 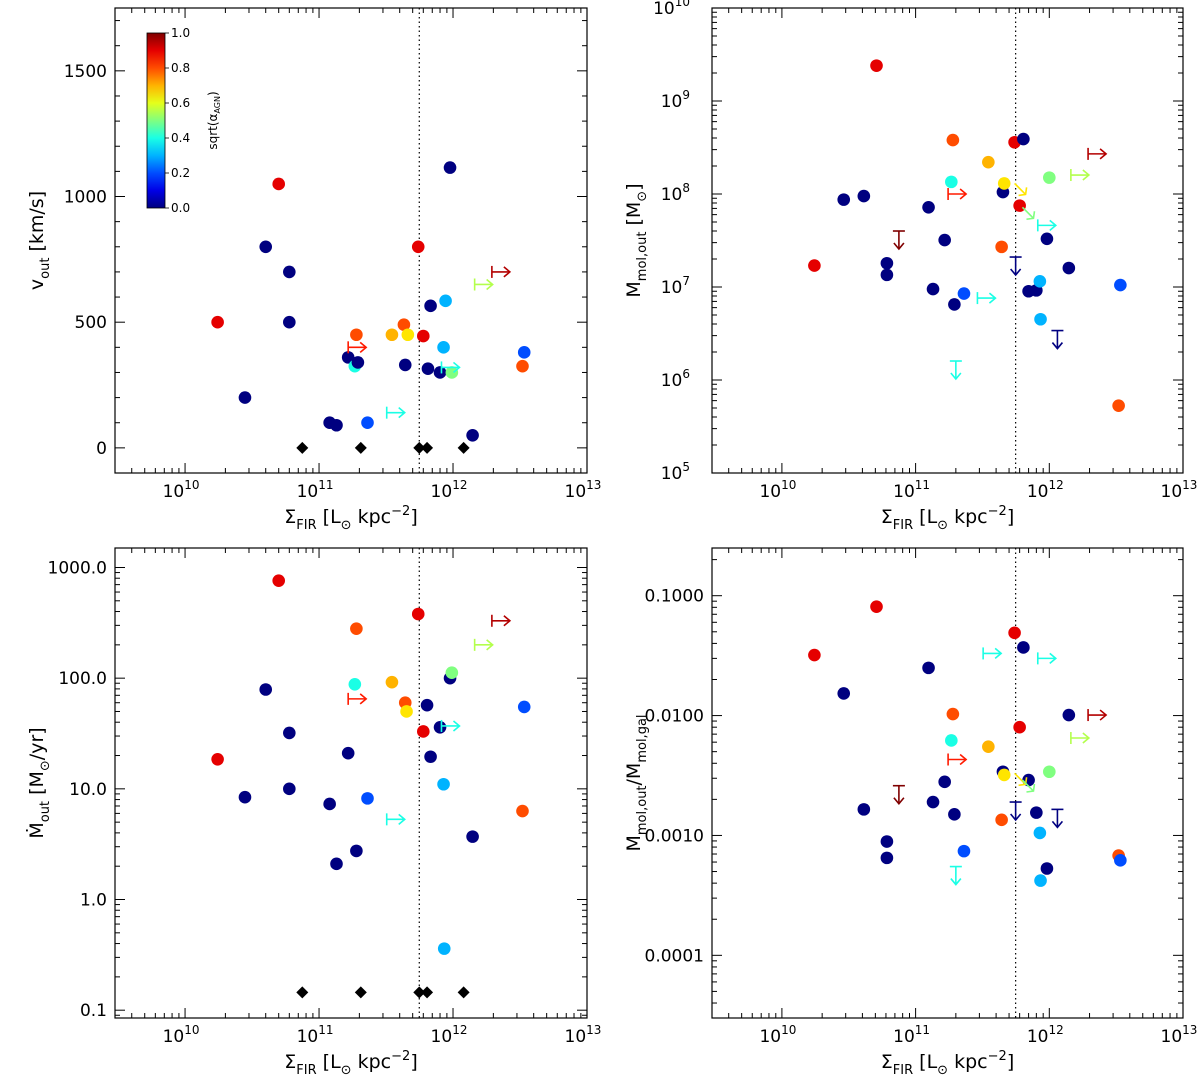 What do you see at coordinates (85, 198) in the screenshot?
I see `y-tick-label: 1000` at bounding box center [85, 198].